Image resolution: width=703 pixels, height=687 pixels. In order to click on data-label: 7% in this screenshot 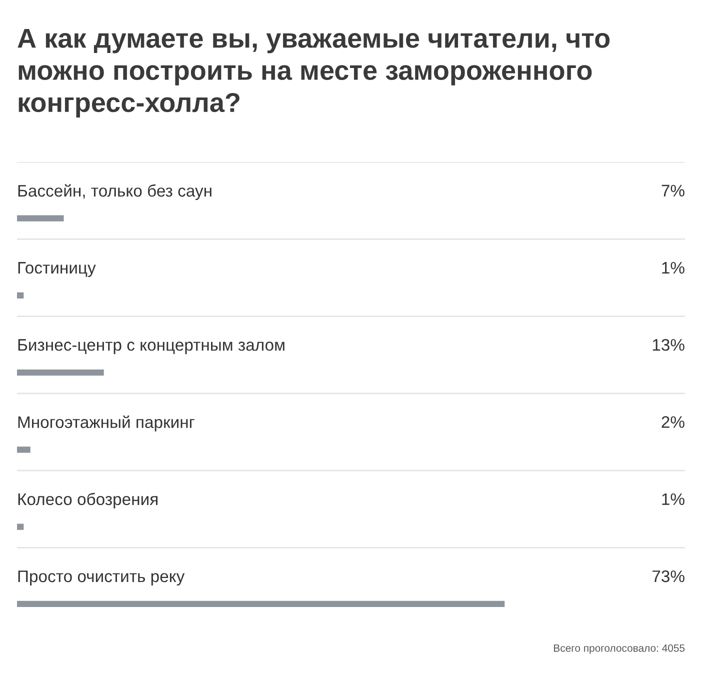, I will do `click(673, 190)`.